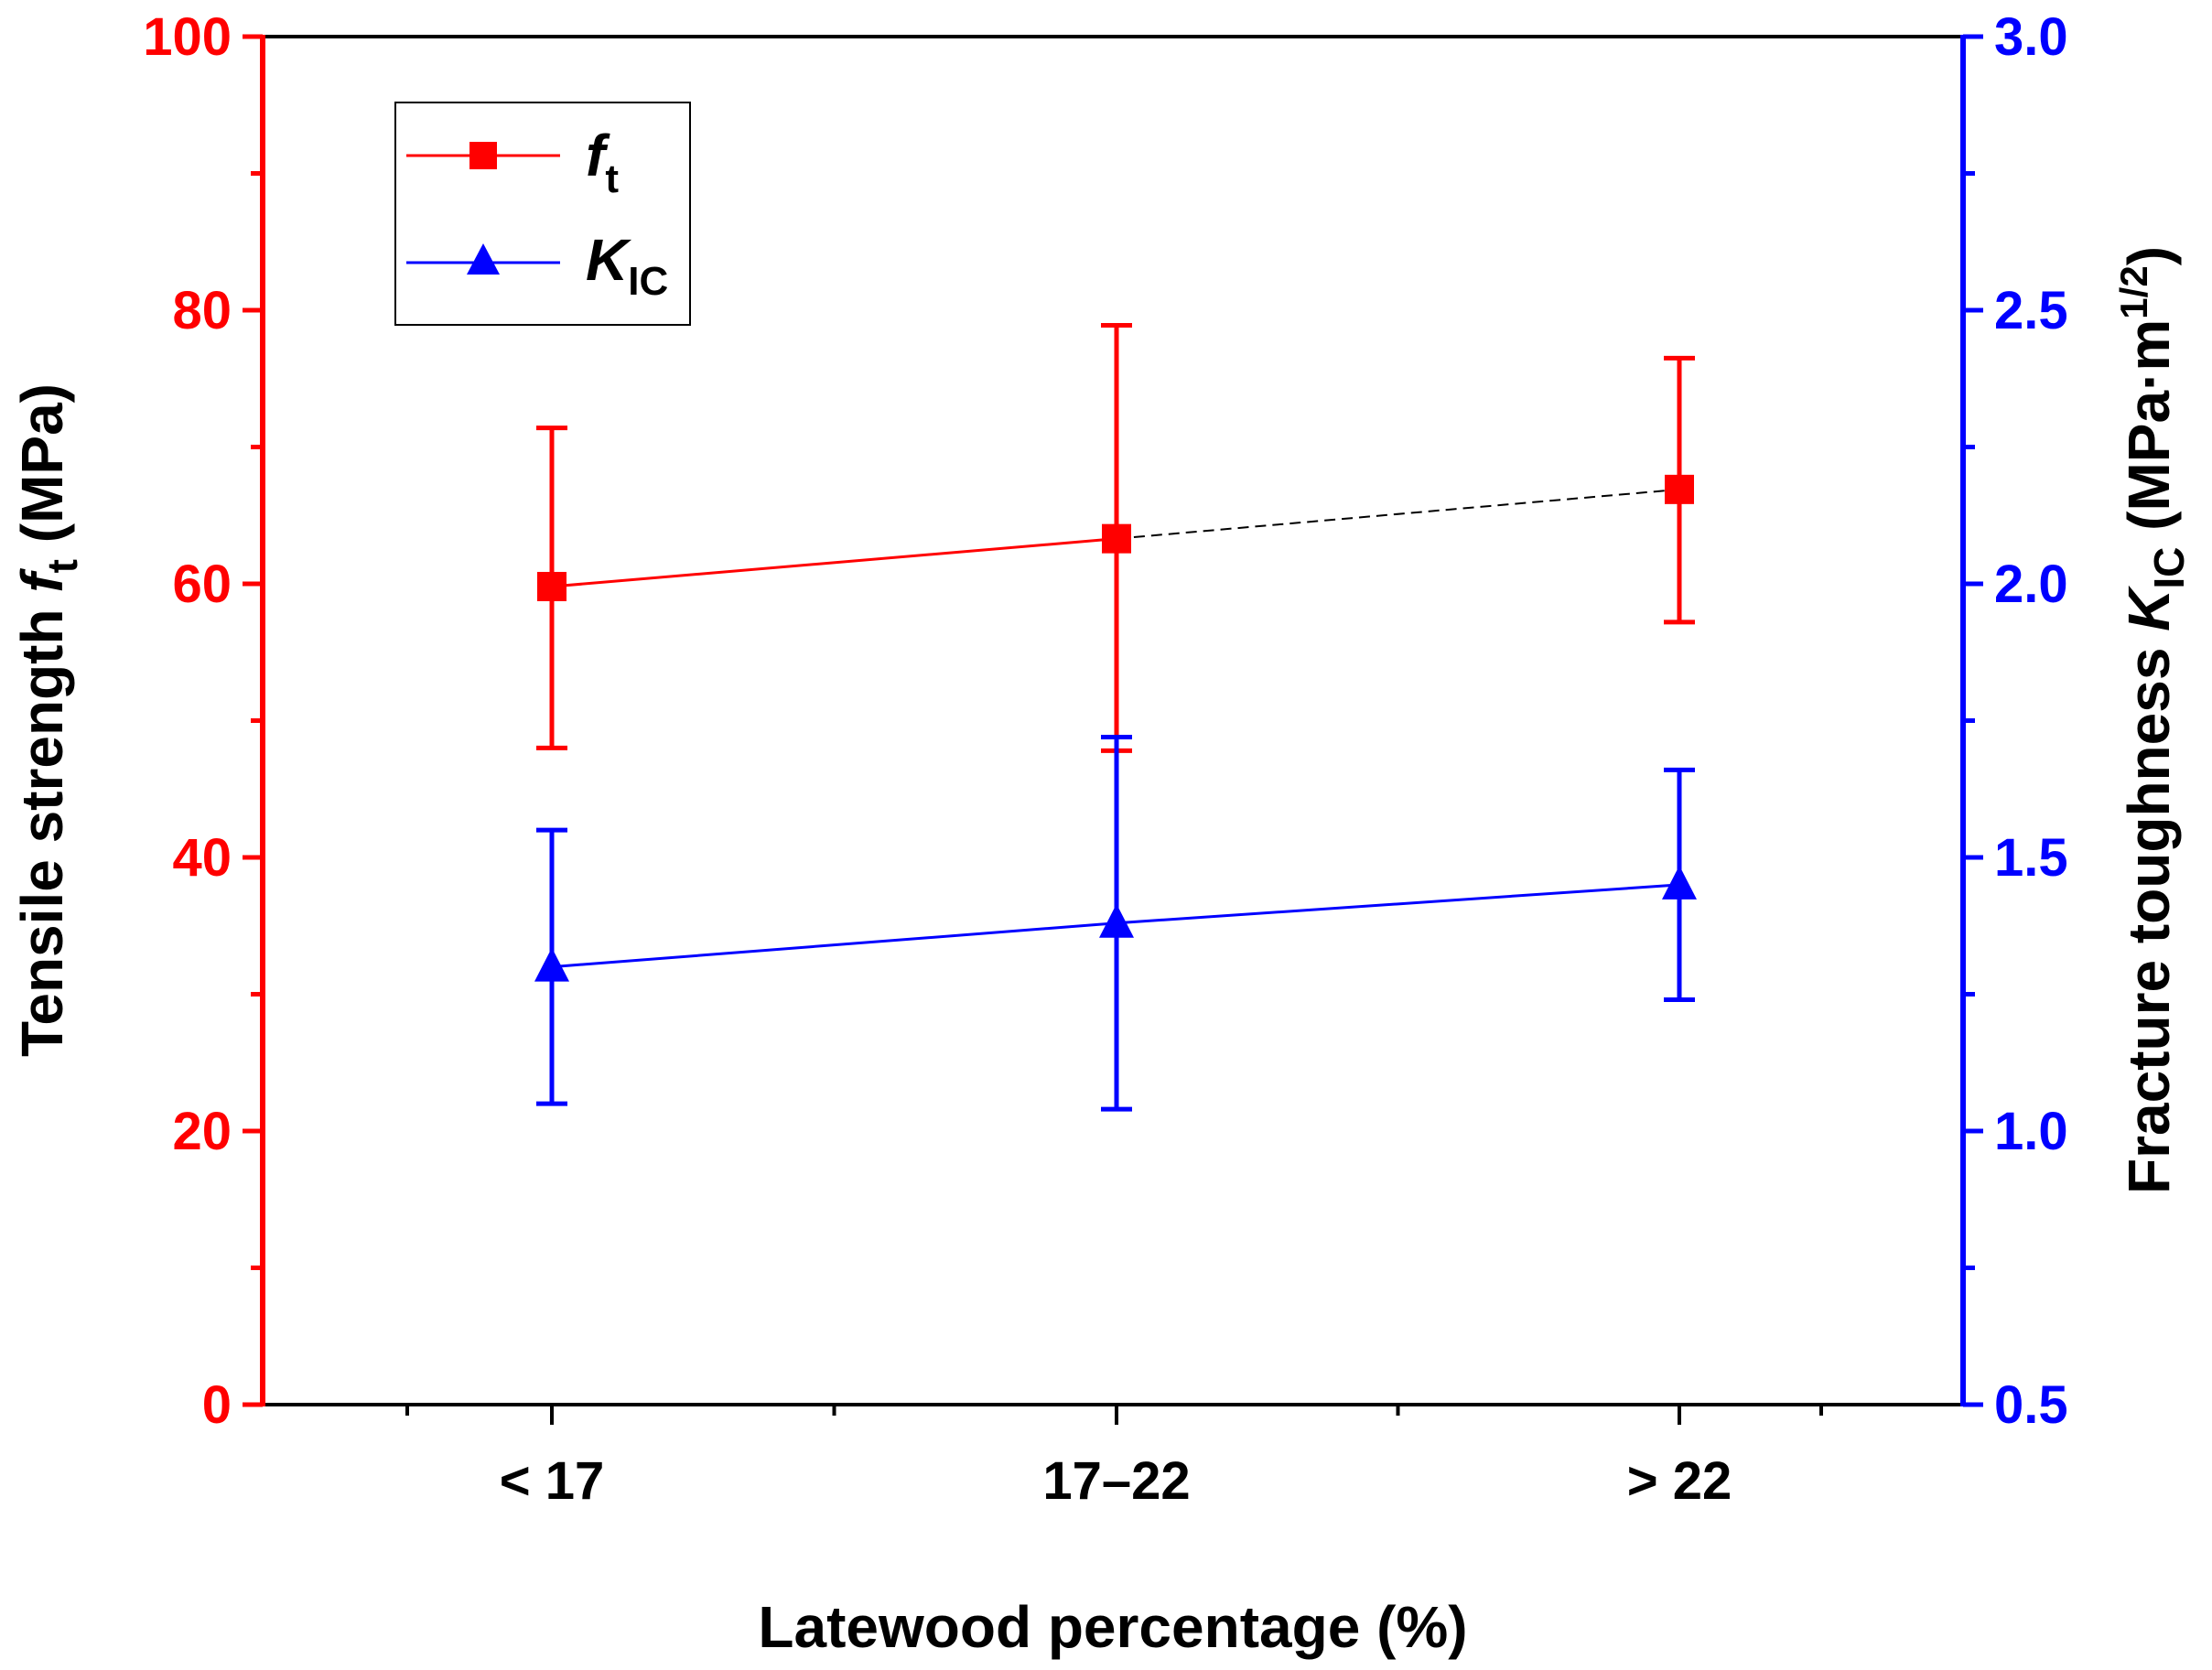 The width and height of the screenshot is (2212, 1670). Describe the element at coordinates (2031, 584) in the screenshot. I see `right-tick-label: 2.0` at that location.